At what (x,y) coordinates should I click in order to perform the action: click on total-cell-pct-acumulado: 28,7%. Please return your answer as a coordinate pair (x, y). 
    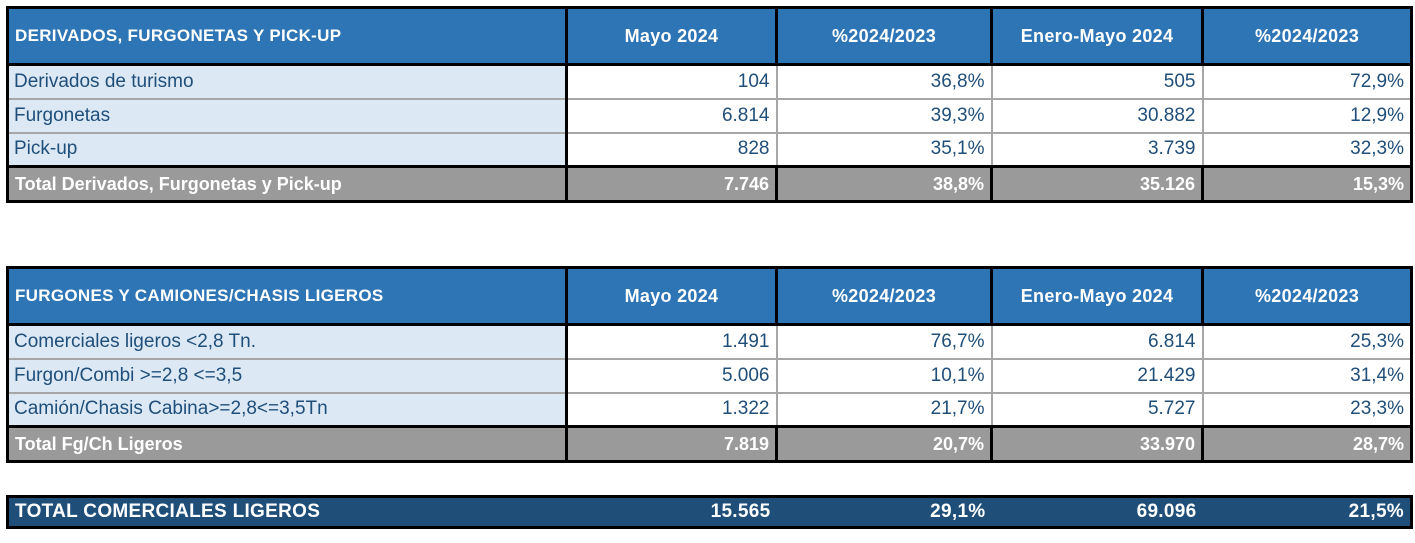
    Looking at the image, I should click on (1307, 444).